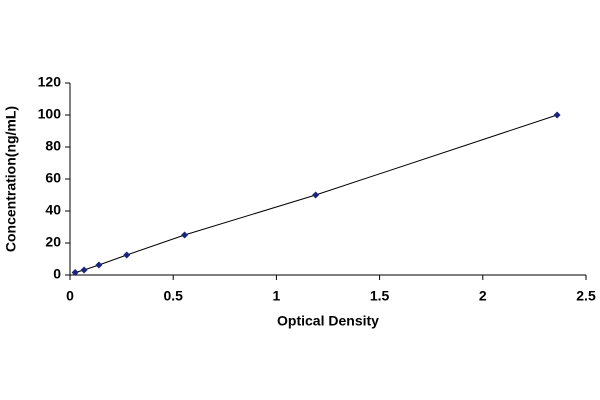  Describe the element at coordinates (53, 178) in the screenshot. I see `y-tick-label: 60` at that location.